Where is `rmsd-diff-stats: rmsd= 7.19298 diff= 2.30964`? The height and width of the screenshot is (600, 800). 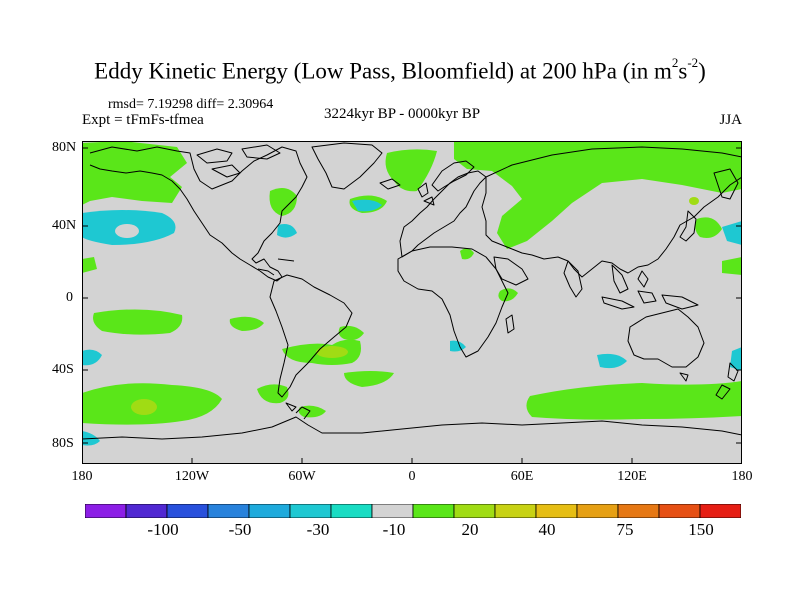
rmsd-diff-stats: rmsd= 7.19298 diff= 2.30964 is located at coordinates (191, 104).